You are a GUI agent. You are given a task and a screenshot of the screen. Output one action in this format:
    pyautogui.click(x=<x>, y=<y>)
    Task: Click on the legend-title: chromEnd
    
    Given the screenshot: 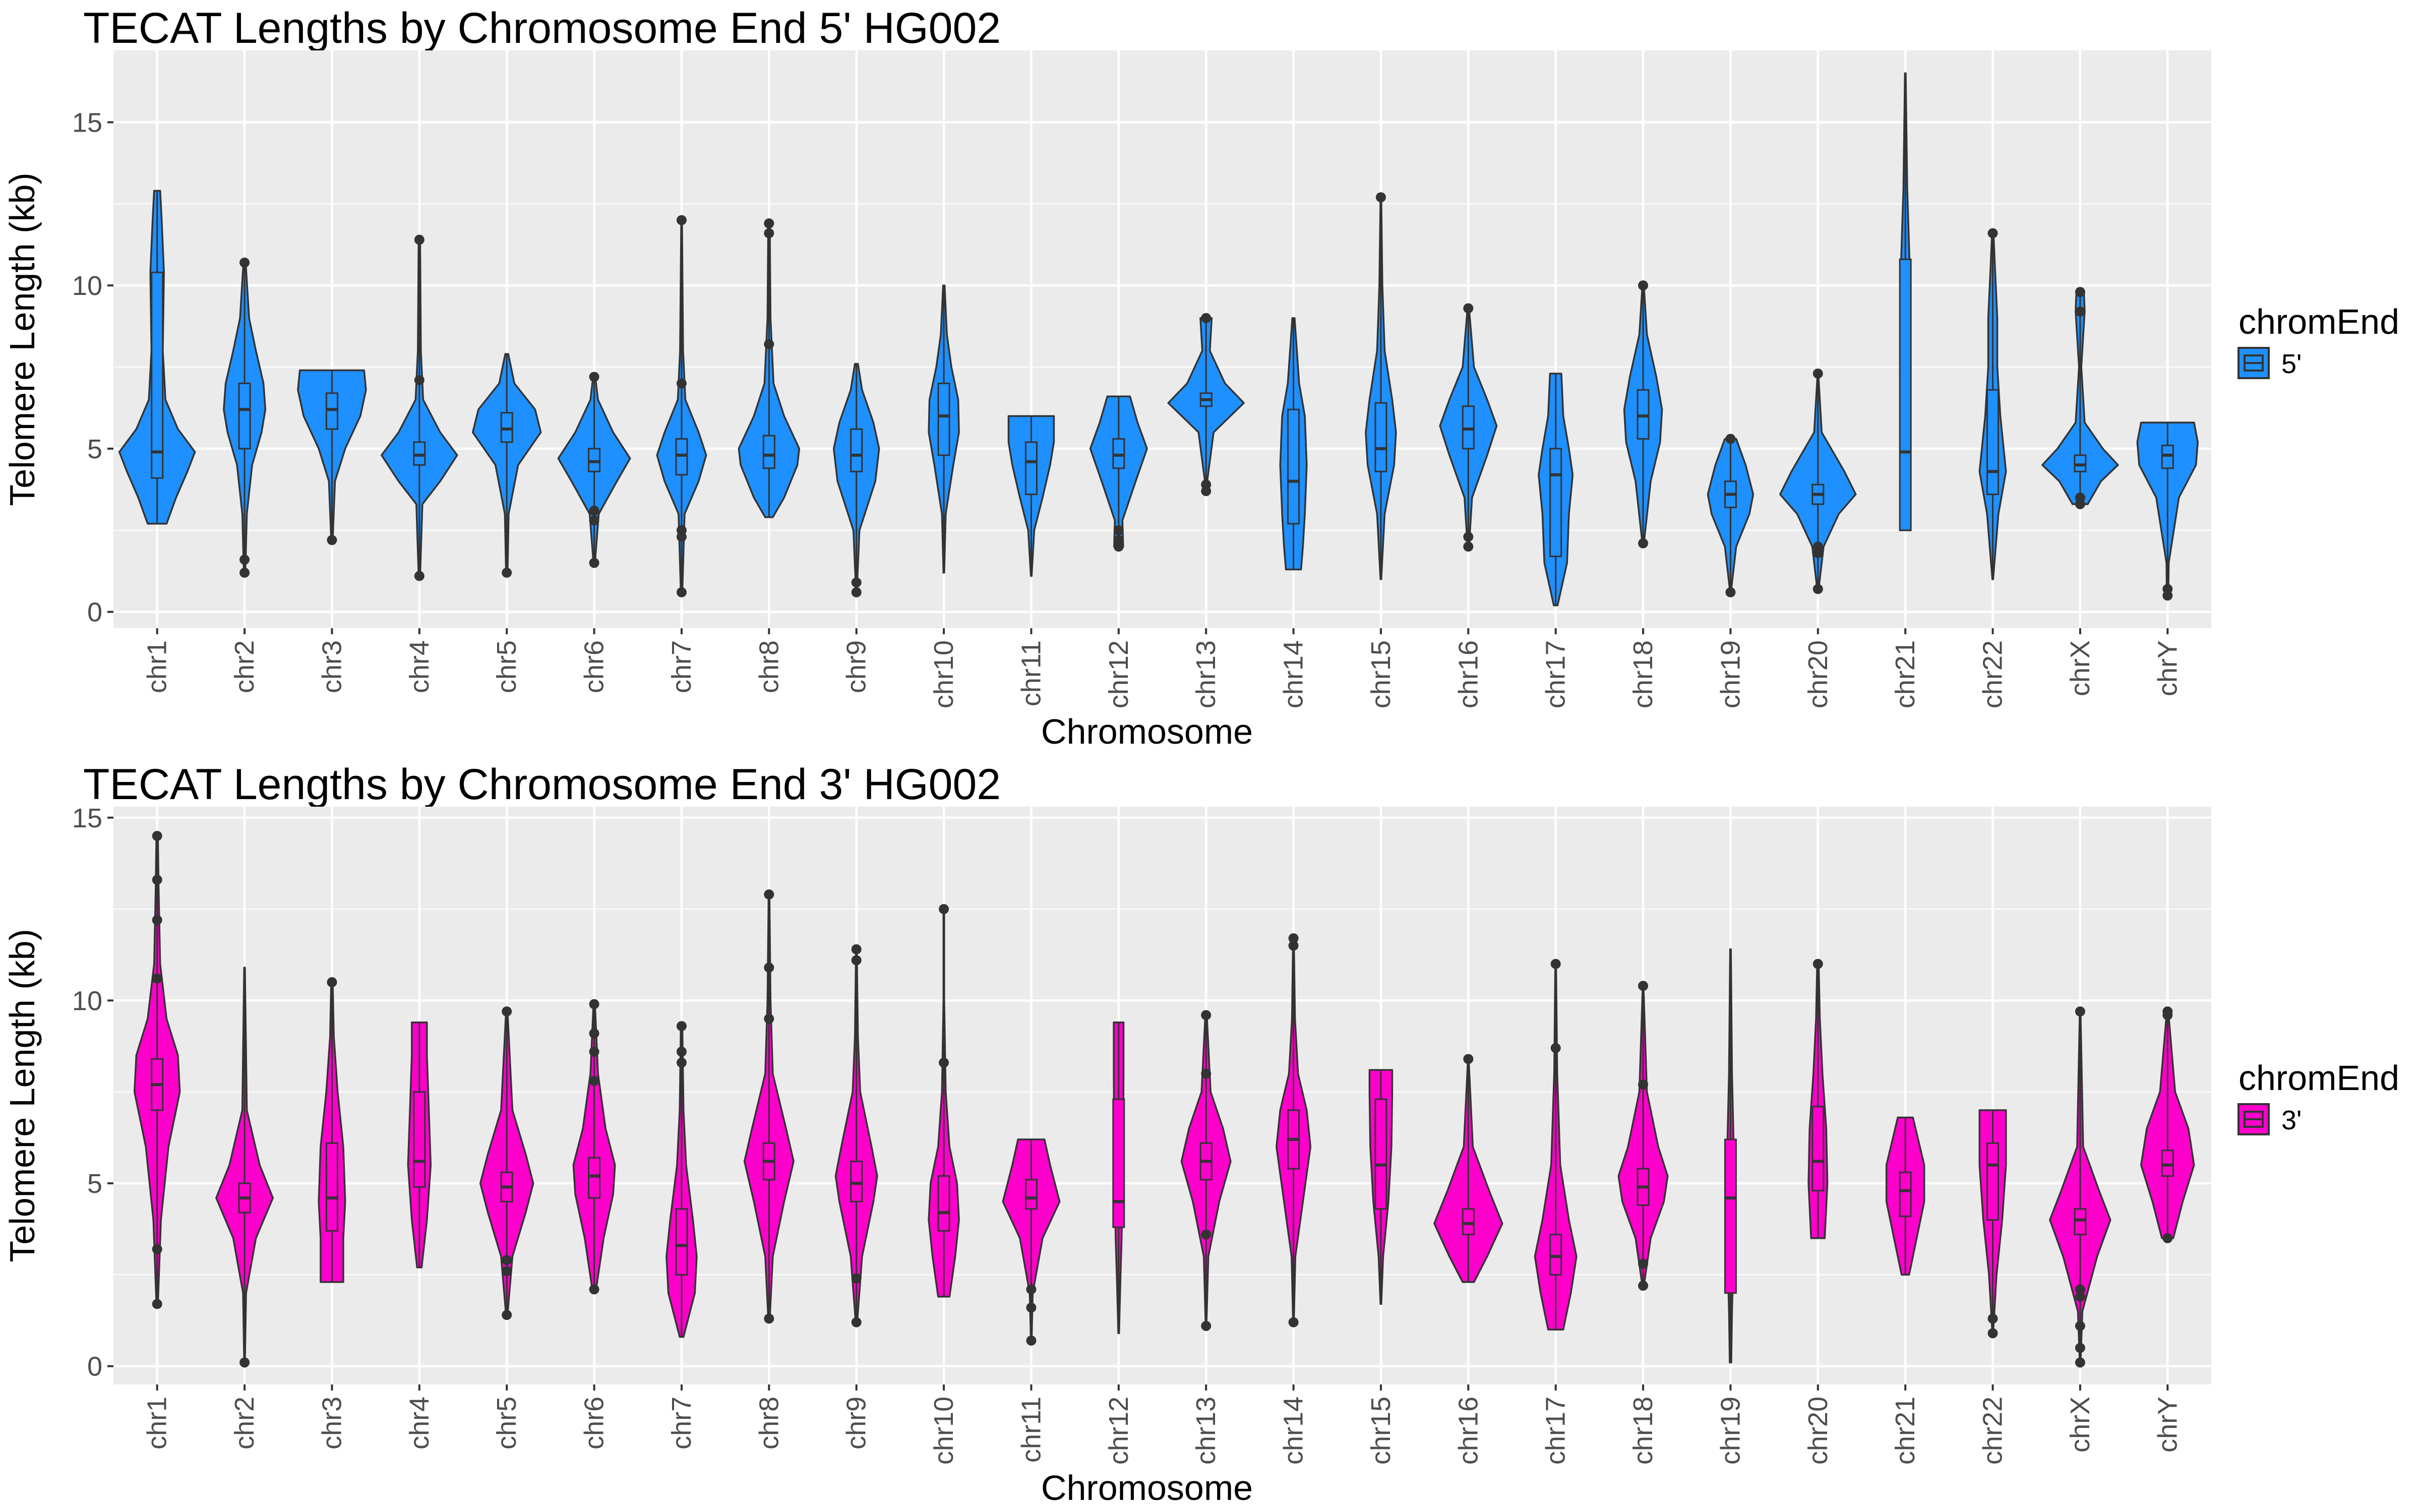 What is the action you would take?
    pyautogui.click(x=2318, y=1078)
    